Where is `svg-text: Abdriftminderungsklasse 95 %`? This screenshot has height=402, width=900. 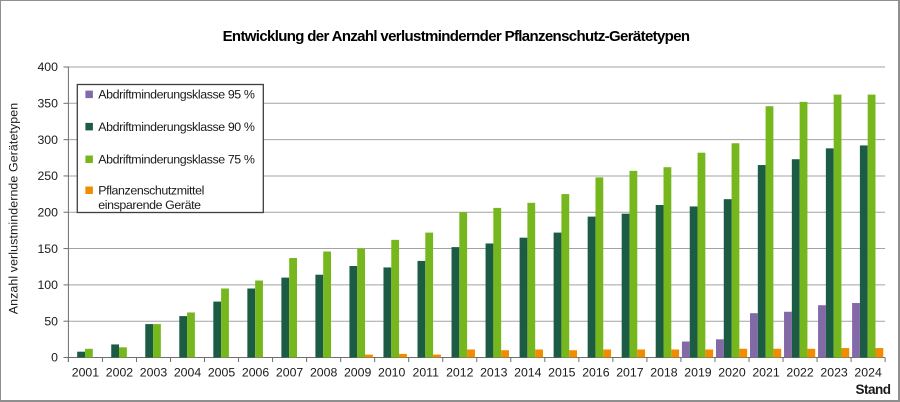 svg-text: Abdriftminderungsklasse 95 % is located at coordinates (176, 95).